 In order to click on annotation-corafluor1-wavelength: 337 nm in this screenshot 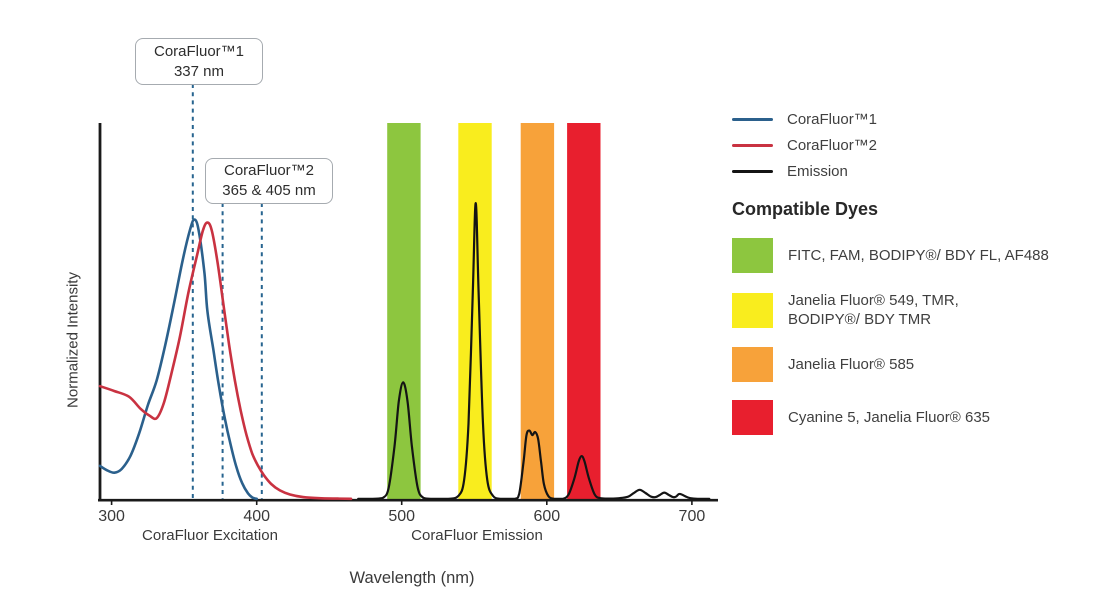, I will do `click(199, 71)`.